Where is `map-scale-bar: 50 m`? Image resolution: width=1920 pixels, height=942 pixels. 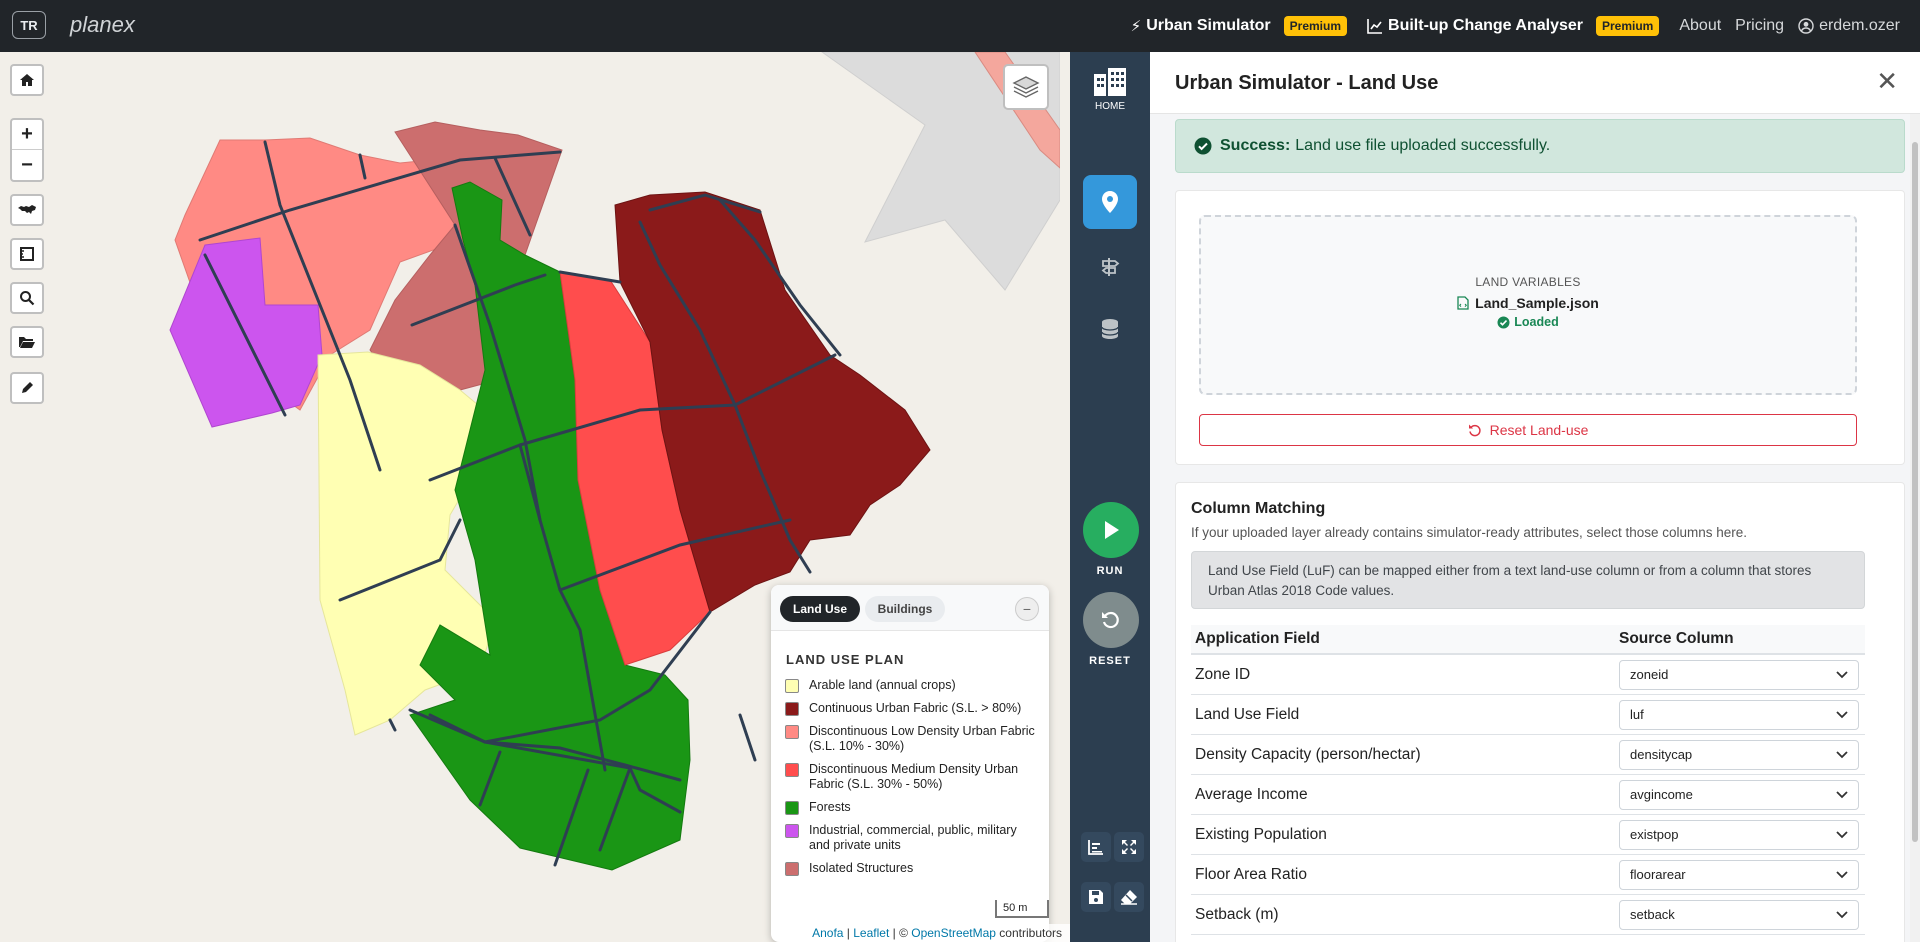
map-scale-bar: 50 m is located at coordinates (1022, 909).